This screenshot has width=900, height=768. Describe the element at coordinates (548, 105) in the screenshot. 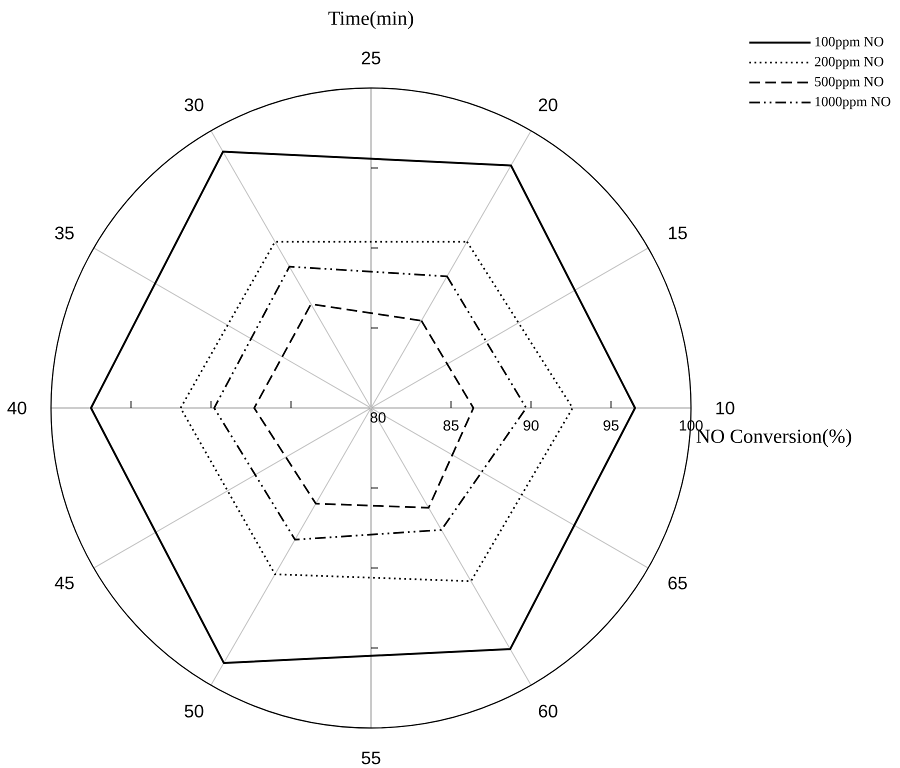

I see `spoke-label: 20` at that location.